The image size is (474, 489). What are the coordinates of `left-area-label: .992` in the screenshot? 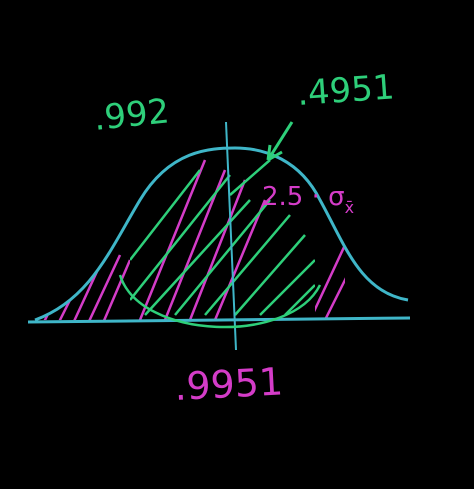 It's located at (131, 115).